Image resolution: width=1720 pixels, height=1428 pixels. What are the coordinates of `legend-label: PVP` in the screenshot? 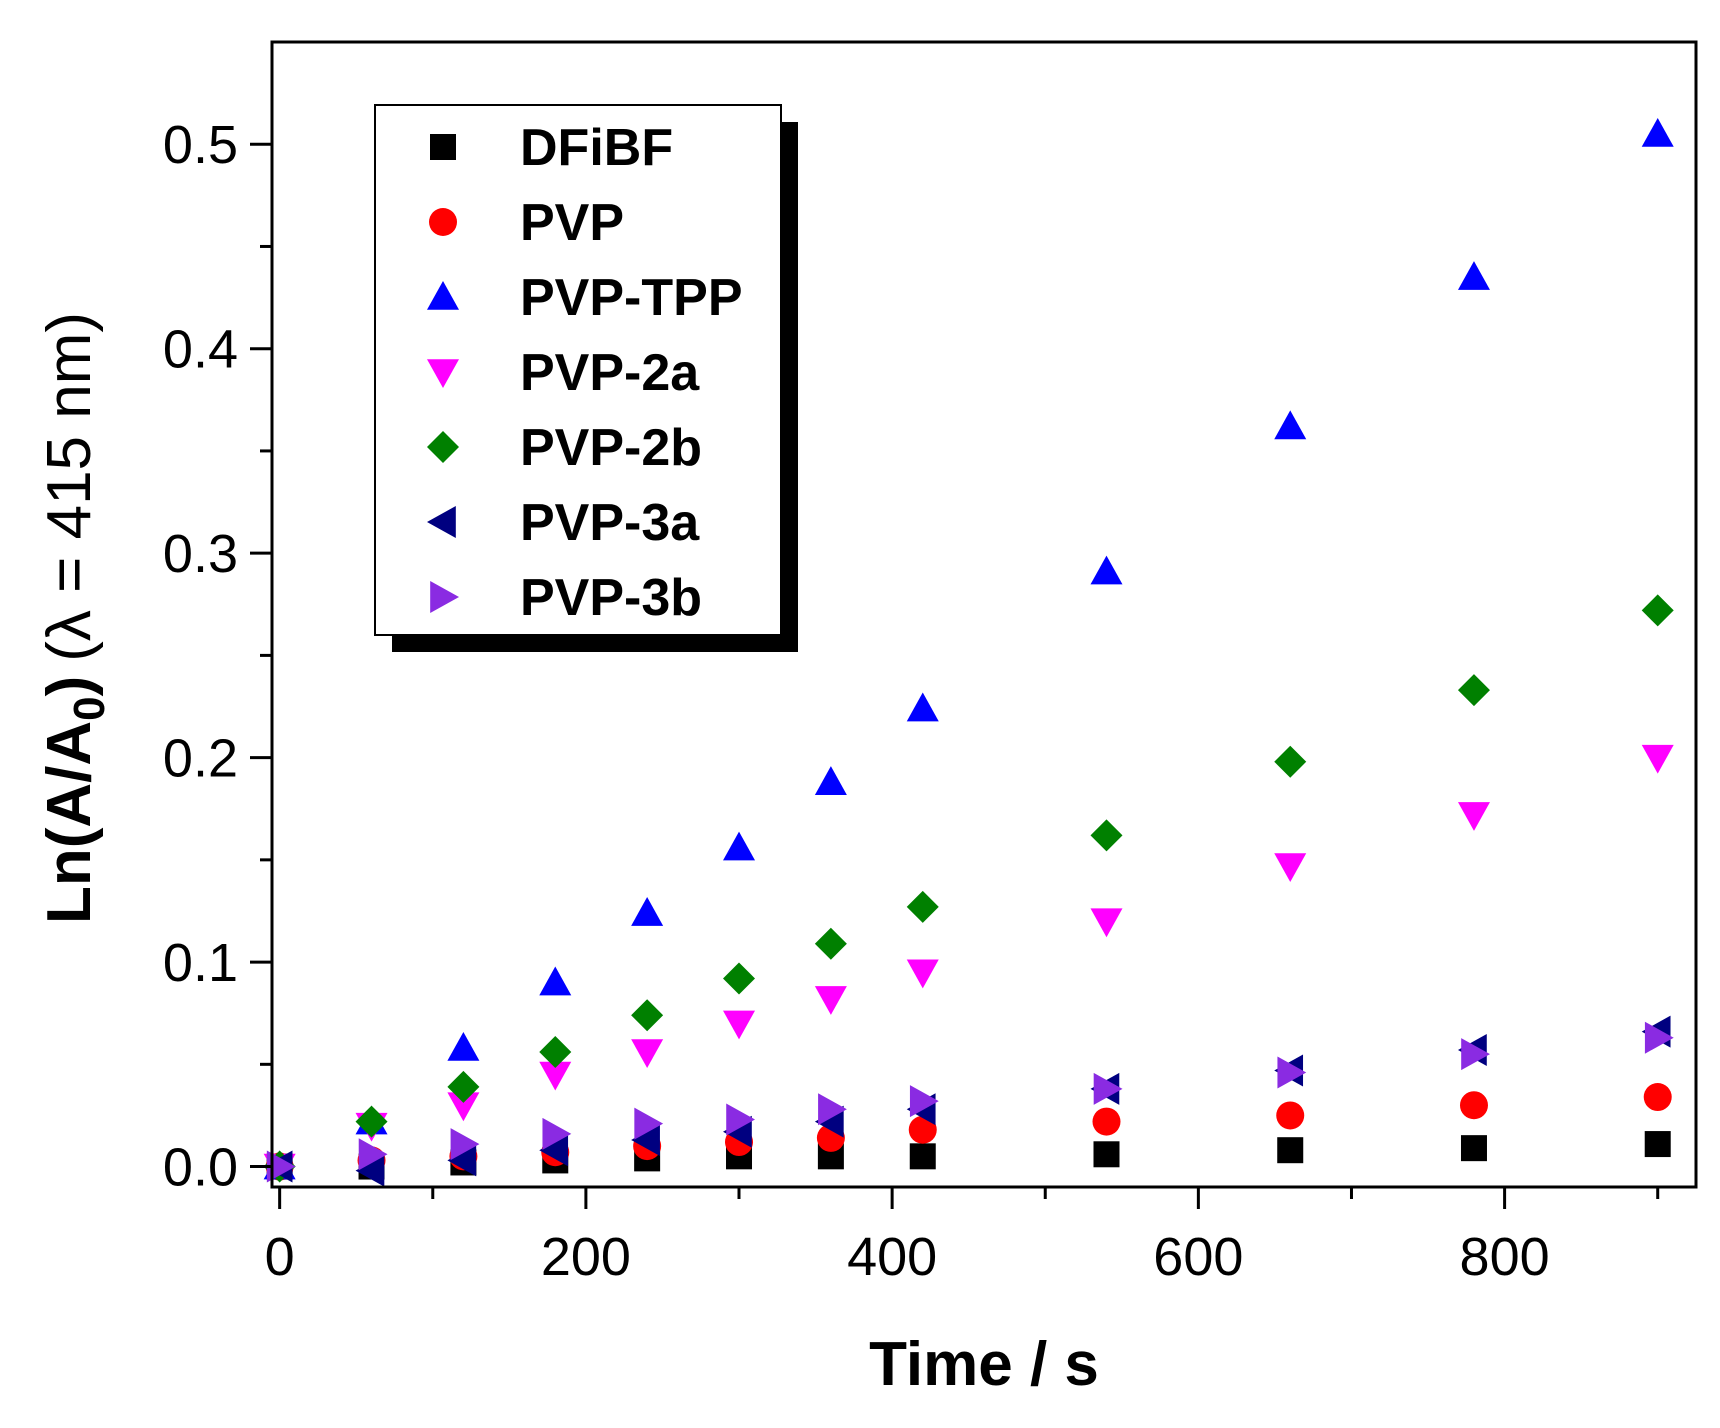 It's located at (572, 223).